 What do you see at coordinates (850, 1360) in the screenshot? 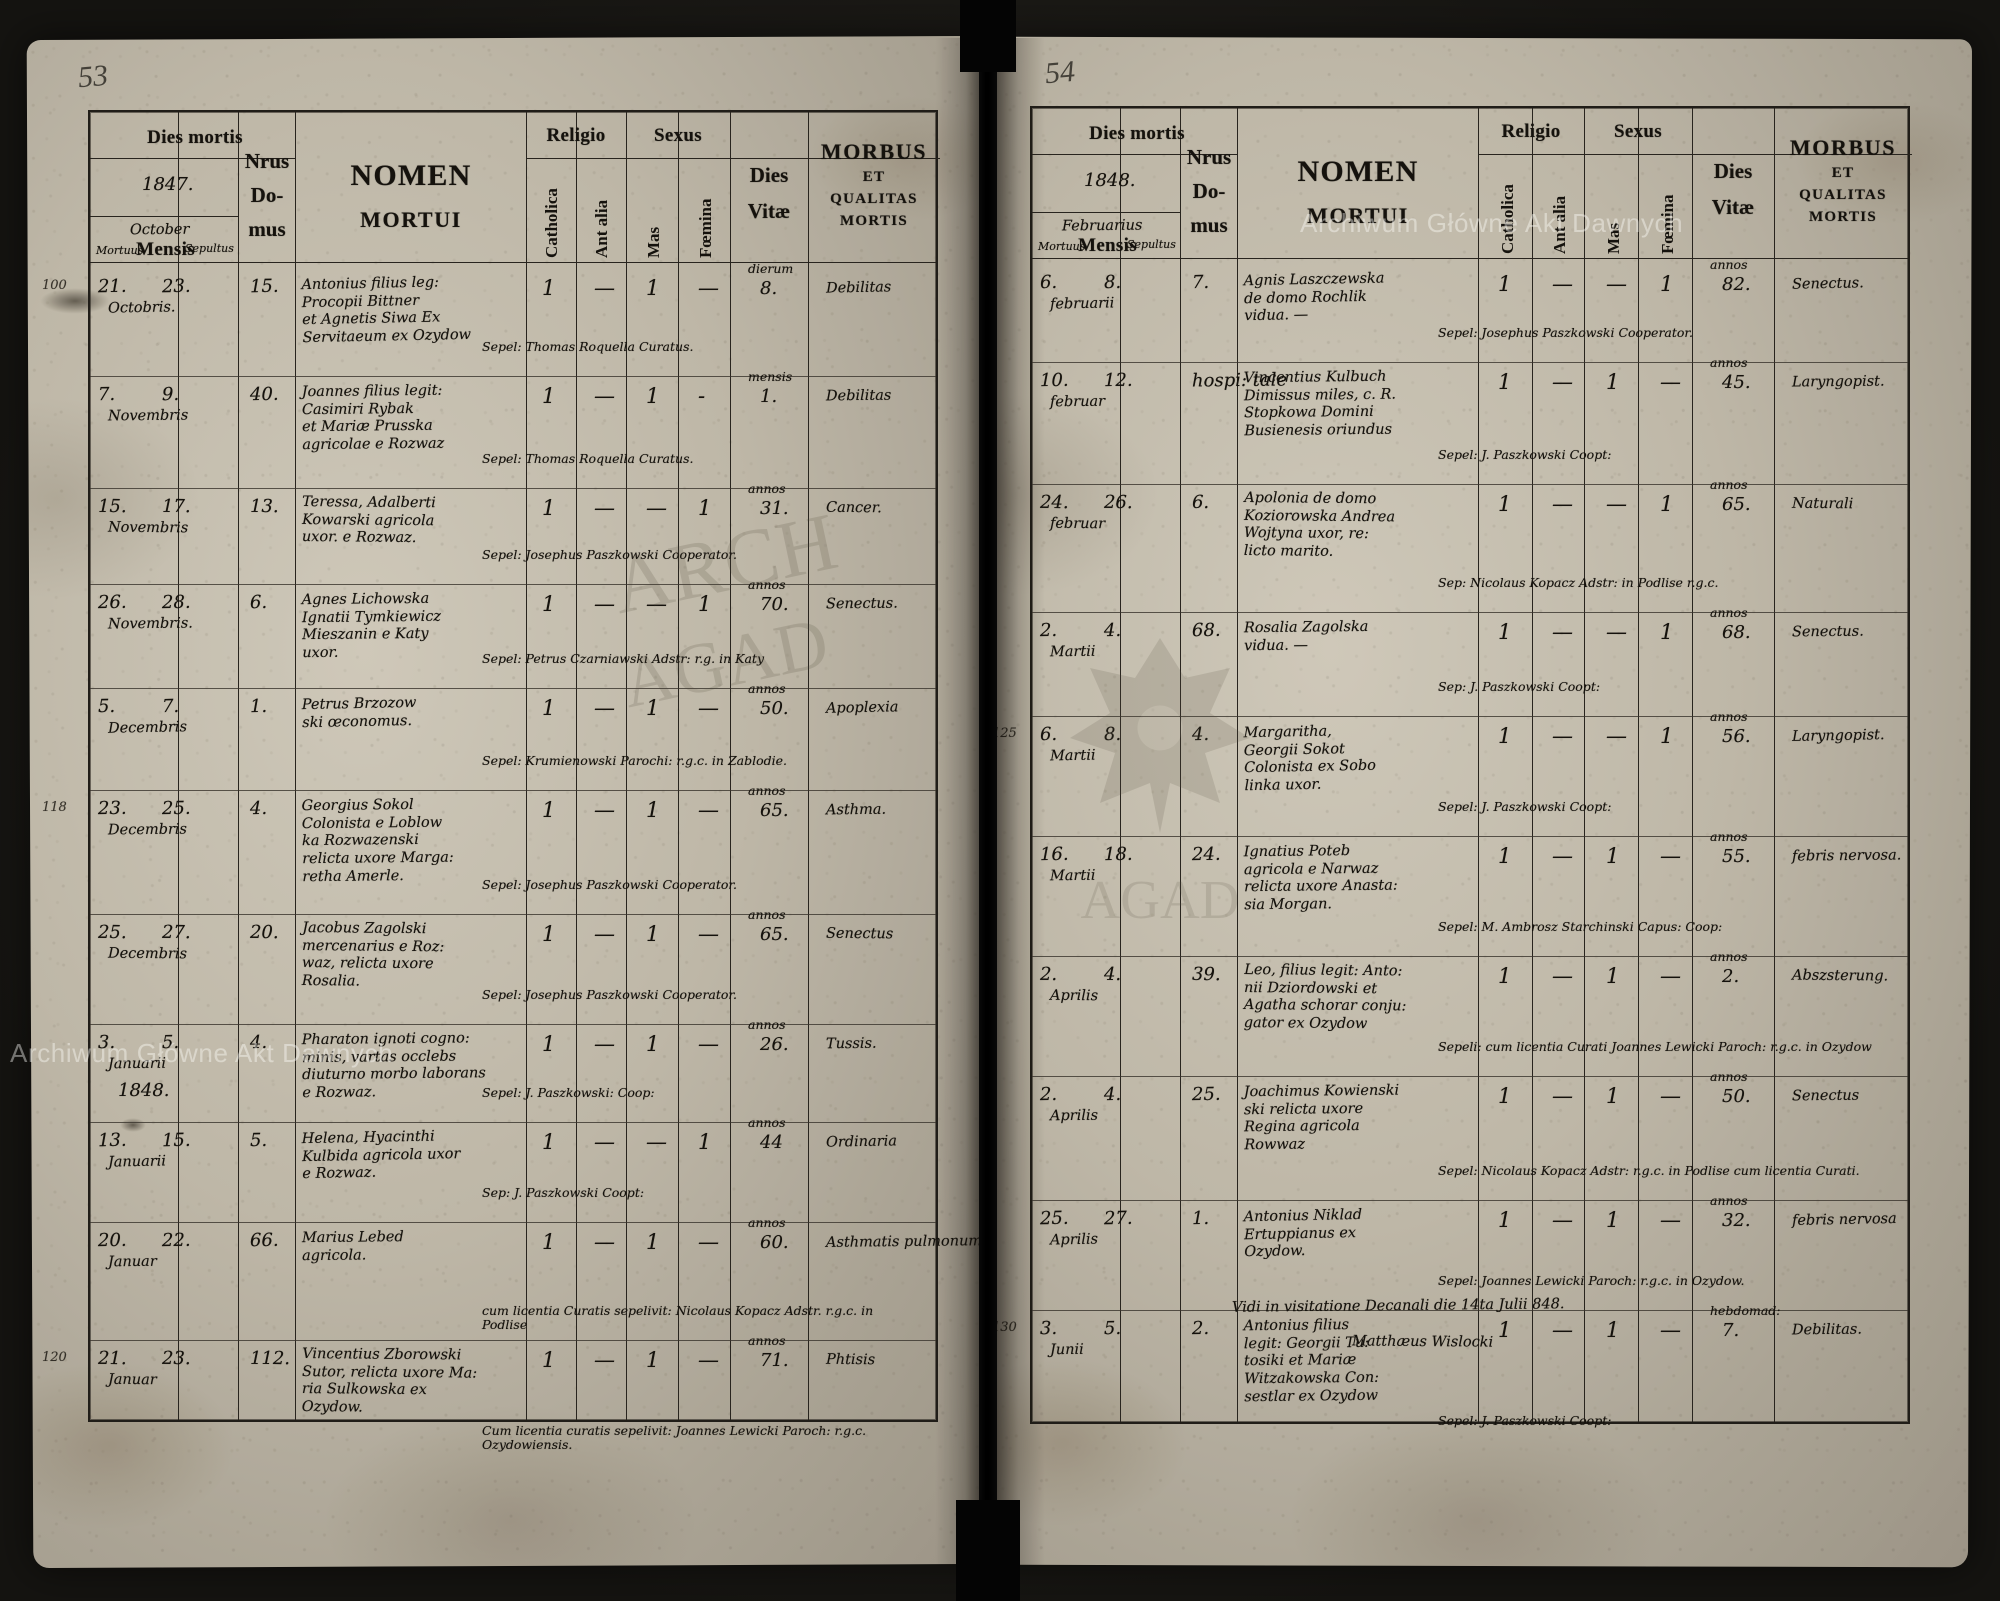
I see `cell-cause-of-death: Phtisis` at bounding box center [850, 1360].